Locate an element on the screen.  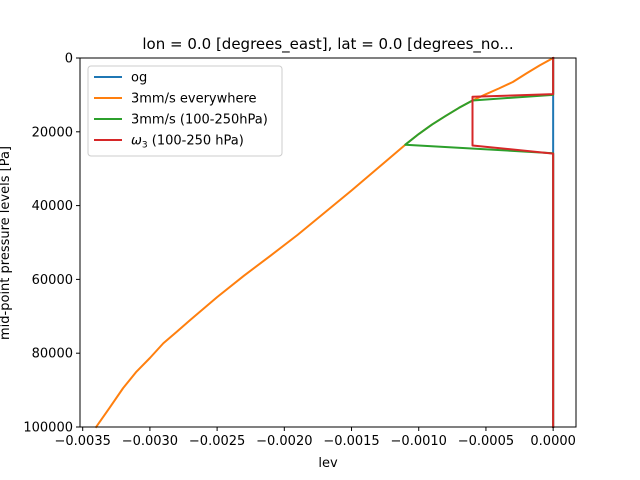
y-tick-label: 100000 is located at coordinates (48, 428).